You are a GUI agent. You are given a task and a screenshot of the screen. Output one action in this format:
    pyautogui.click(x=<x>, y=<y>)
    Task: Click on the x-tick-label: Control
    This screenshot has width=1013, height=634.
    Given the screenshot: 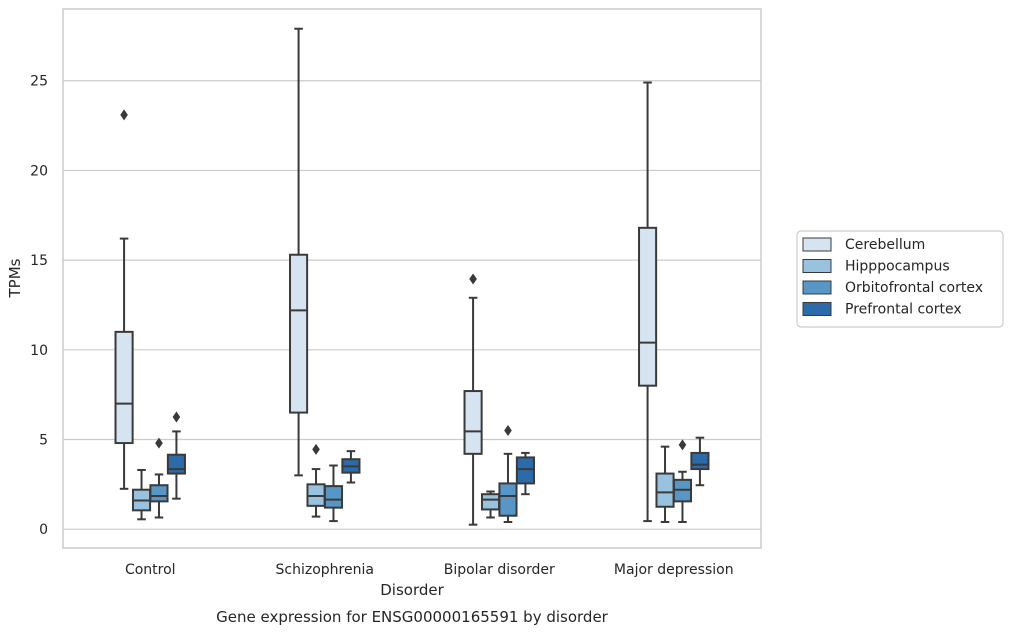 What is the action you would take?
    pyautogui.click(x=150, y=570)
    